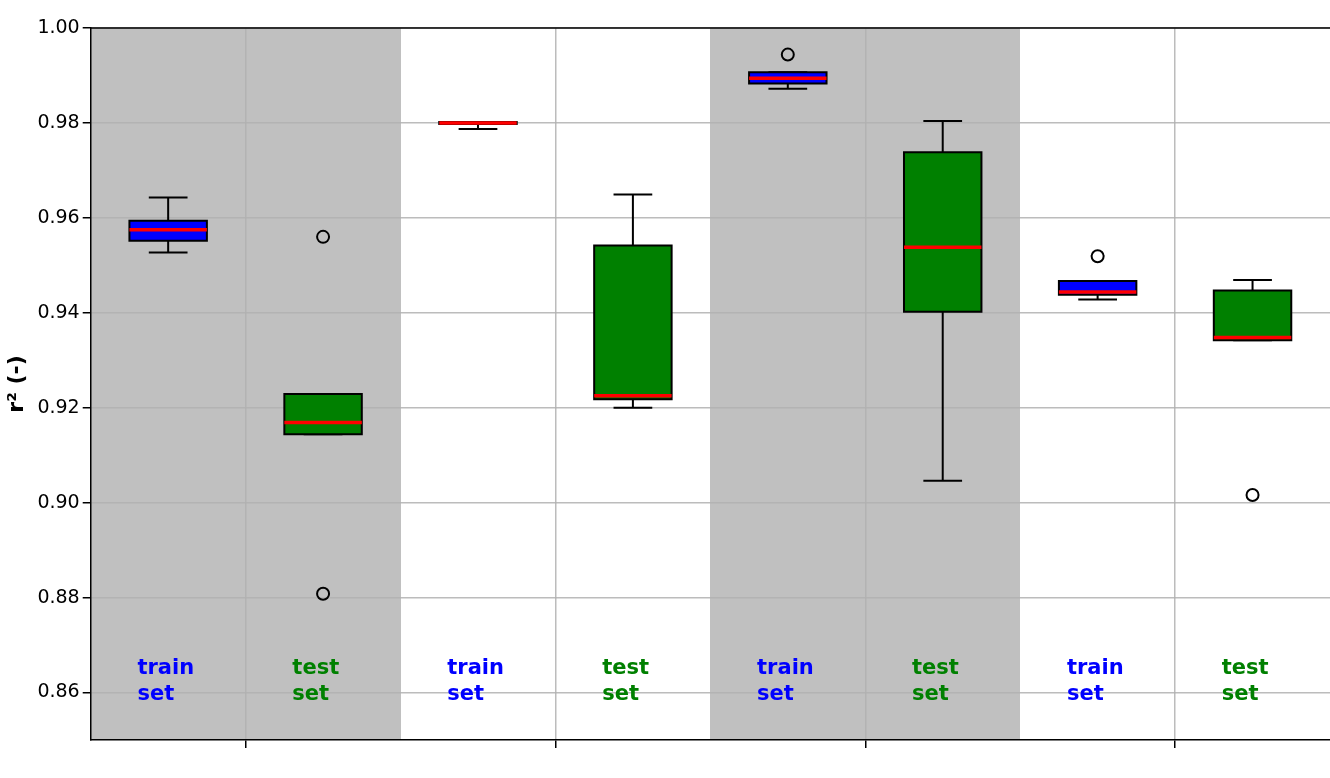 The height and width of the screenshot is (778, 1330). What do you see at coordinates (58, 25) in the screenshot?
I see `y-tick-label: 1.00` at bounding box center [58, 25].